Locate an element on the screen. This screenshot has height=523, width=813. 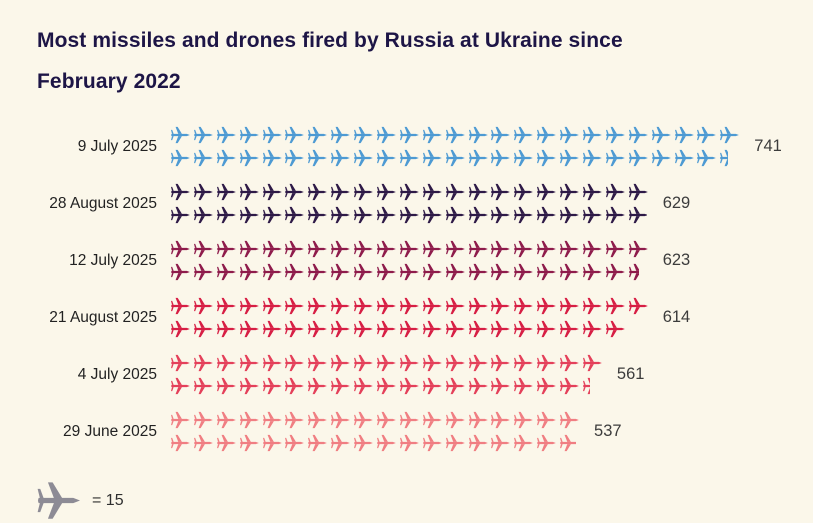
row-label: 29 June 2025 is located at coordinates (110, 431).